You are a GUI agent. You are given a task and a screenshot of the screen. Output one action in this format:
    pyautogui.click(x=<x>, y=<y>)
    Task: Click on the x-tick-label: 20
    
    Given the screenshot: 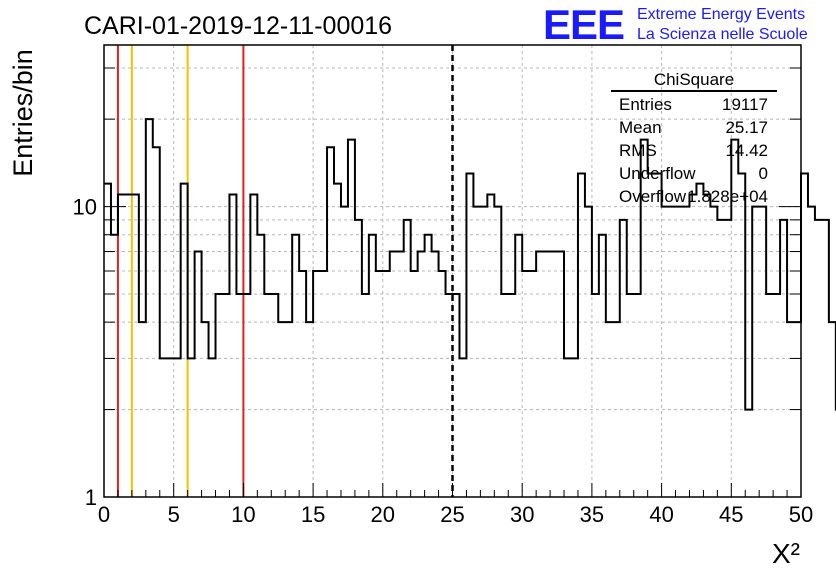 What is the action you would take?
    pyautogui.click(x=383, y=514)
    